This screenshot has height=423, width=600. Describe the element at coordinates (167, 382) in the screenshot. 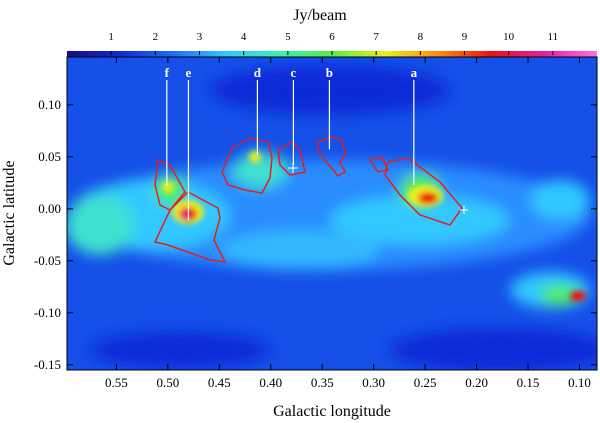

I see `x-tick-label: 0.50` at that location.